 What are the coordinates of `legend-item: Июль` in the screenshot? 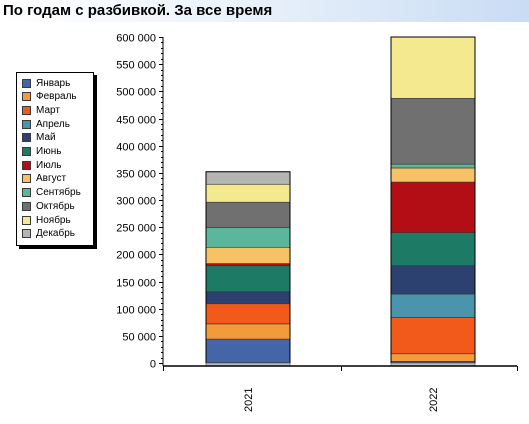 It's located at (42, 165).